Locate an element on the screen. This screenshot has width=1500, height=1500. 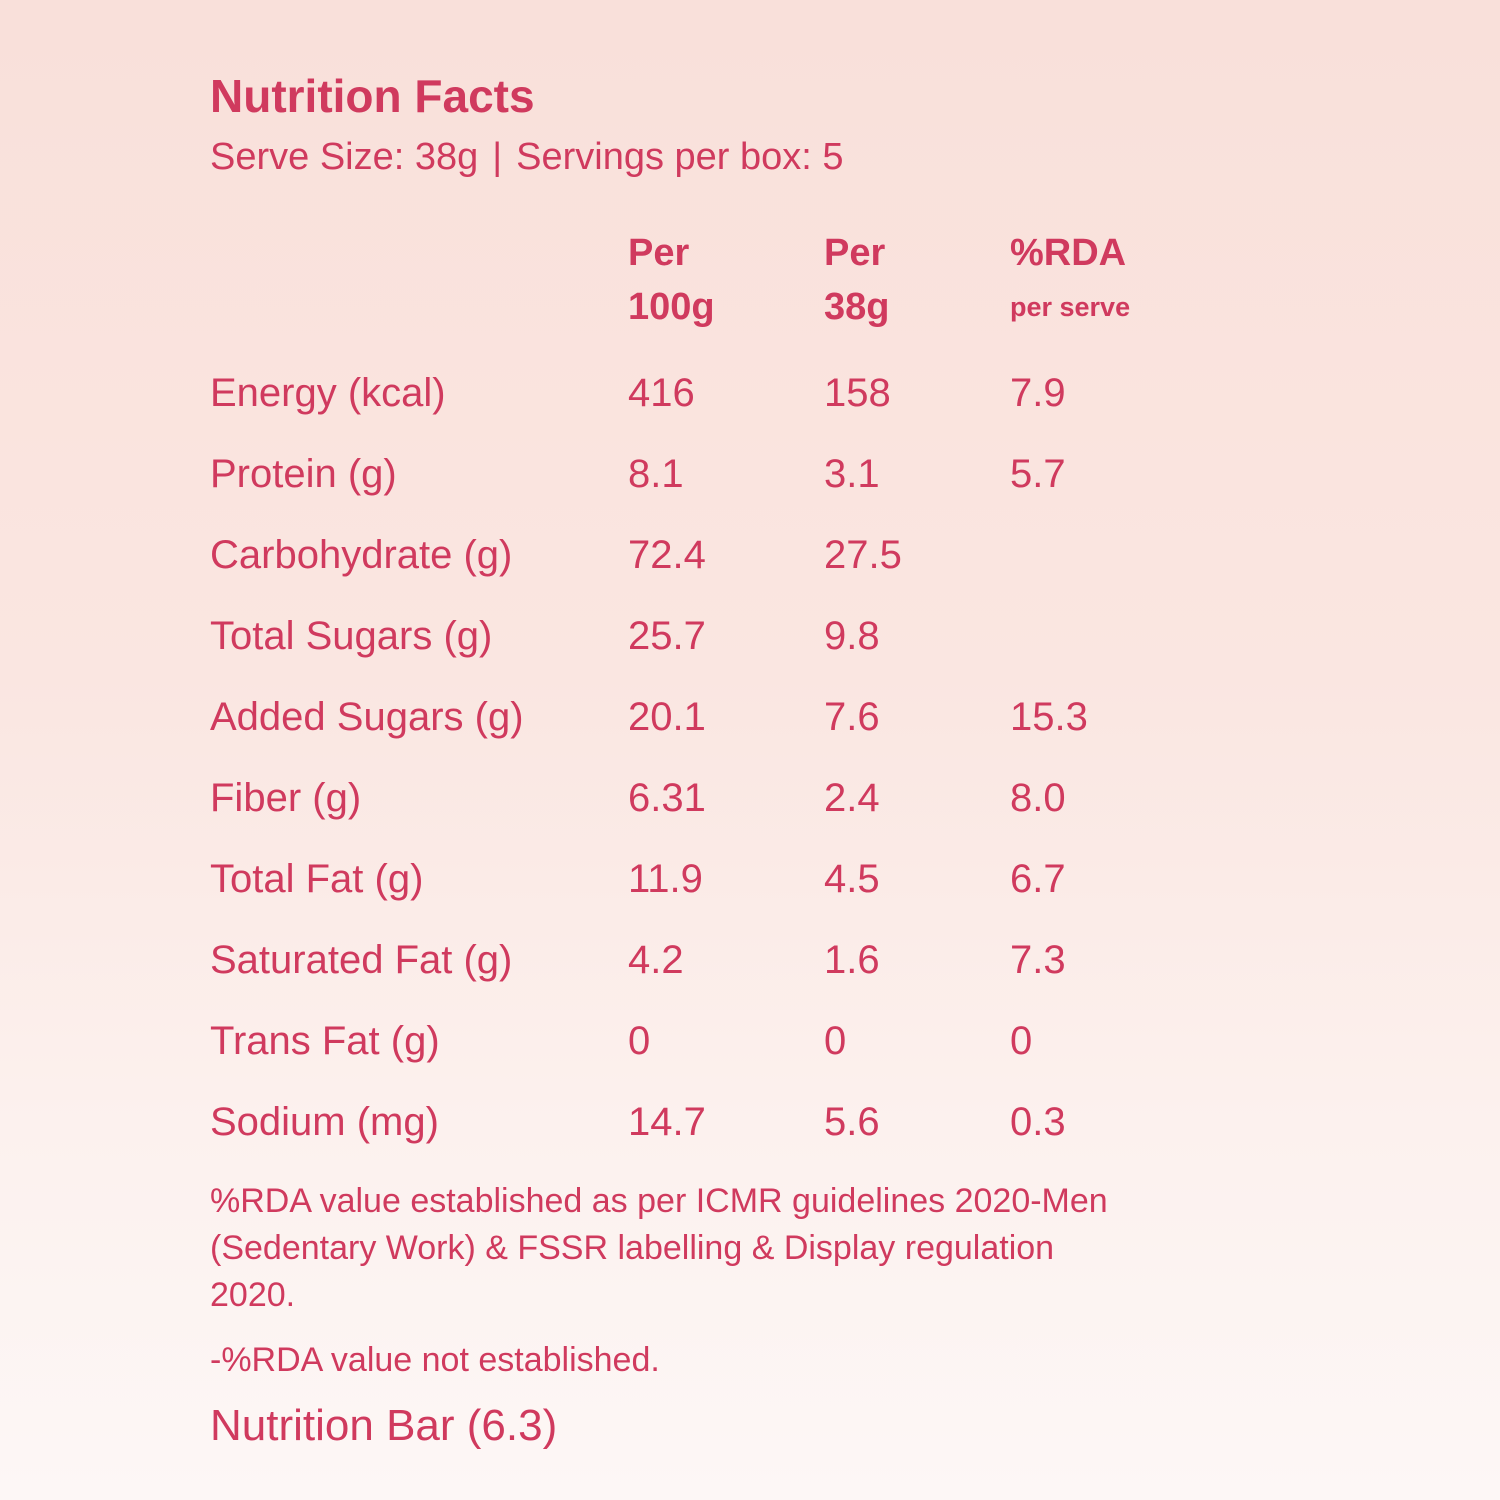
nutrient-label: Trans Fat (g) is located at coordinates (325, 1041).